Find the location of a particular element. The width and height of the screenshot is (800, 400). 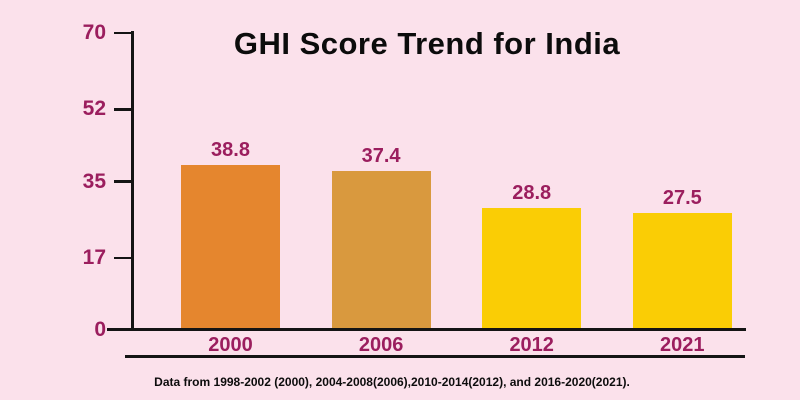

x-axis-underline is located at coordinates (435, 356).